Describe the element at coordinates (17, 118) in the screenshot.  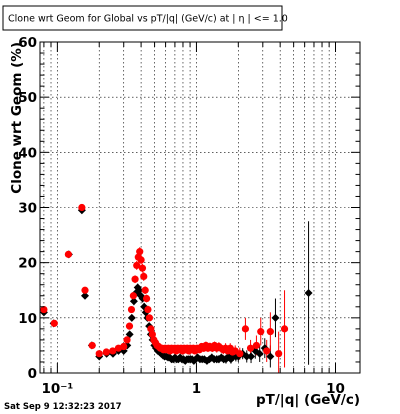
I see `y-axis-label: Clone wrt Geom (%)` at that location.